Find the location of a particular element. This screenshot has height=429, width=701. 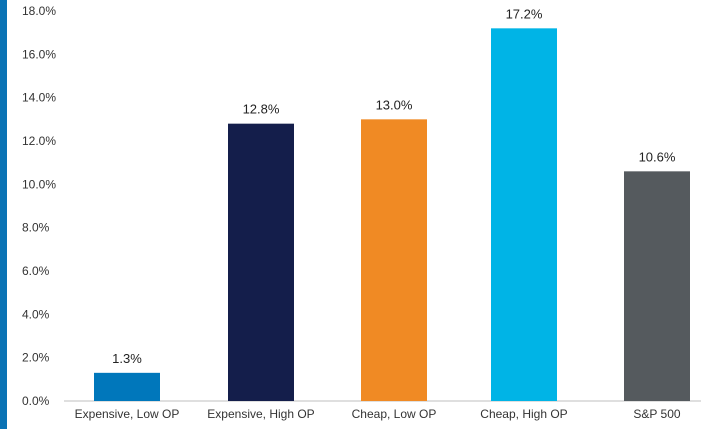

x-tick-label: Expensive, Low OP is located at coordinates (127, 414).